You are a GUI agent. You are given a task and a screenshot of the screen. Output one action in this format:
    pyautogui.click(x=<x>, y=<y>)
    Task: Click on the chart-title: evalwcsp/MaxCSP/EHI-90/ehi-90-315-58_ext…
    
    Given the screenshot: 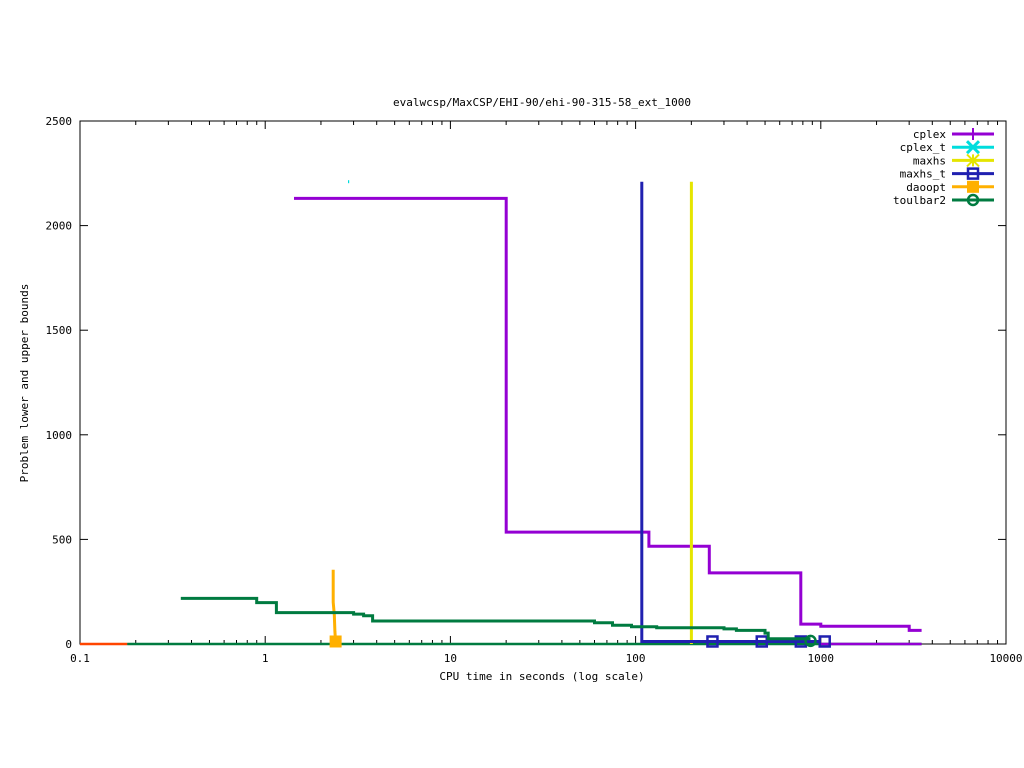 What is the action you would take?
    pyautogui.click(x=542, y=102)
    